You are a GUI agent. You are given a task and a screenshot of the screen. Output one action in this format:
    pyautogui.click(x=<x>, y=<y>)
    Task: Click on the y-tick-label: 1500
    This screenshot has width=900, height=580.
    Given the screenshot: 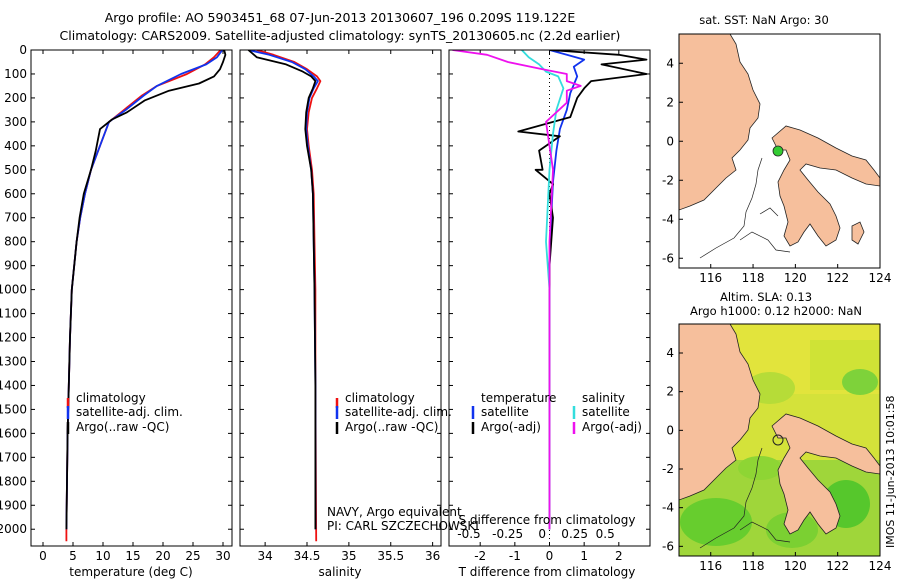 What is the action you would take?
    pyautogui.click(x=13, y=409)
    